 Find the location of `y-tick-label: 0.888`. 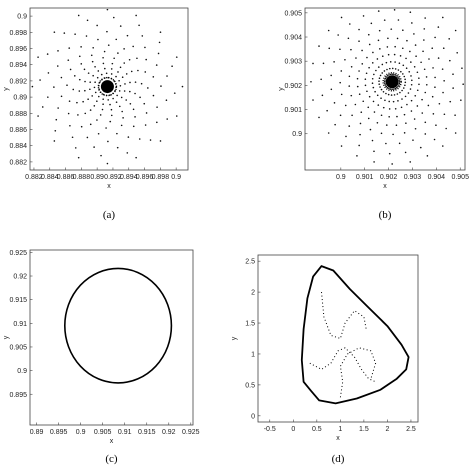

y-tick-label: 0.888 is located at coordinates (18, 114).